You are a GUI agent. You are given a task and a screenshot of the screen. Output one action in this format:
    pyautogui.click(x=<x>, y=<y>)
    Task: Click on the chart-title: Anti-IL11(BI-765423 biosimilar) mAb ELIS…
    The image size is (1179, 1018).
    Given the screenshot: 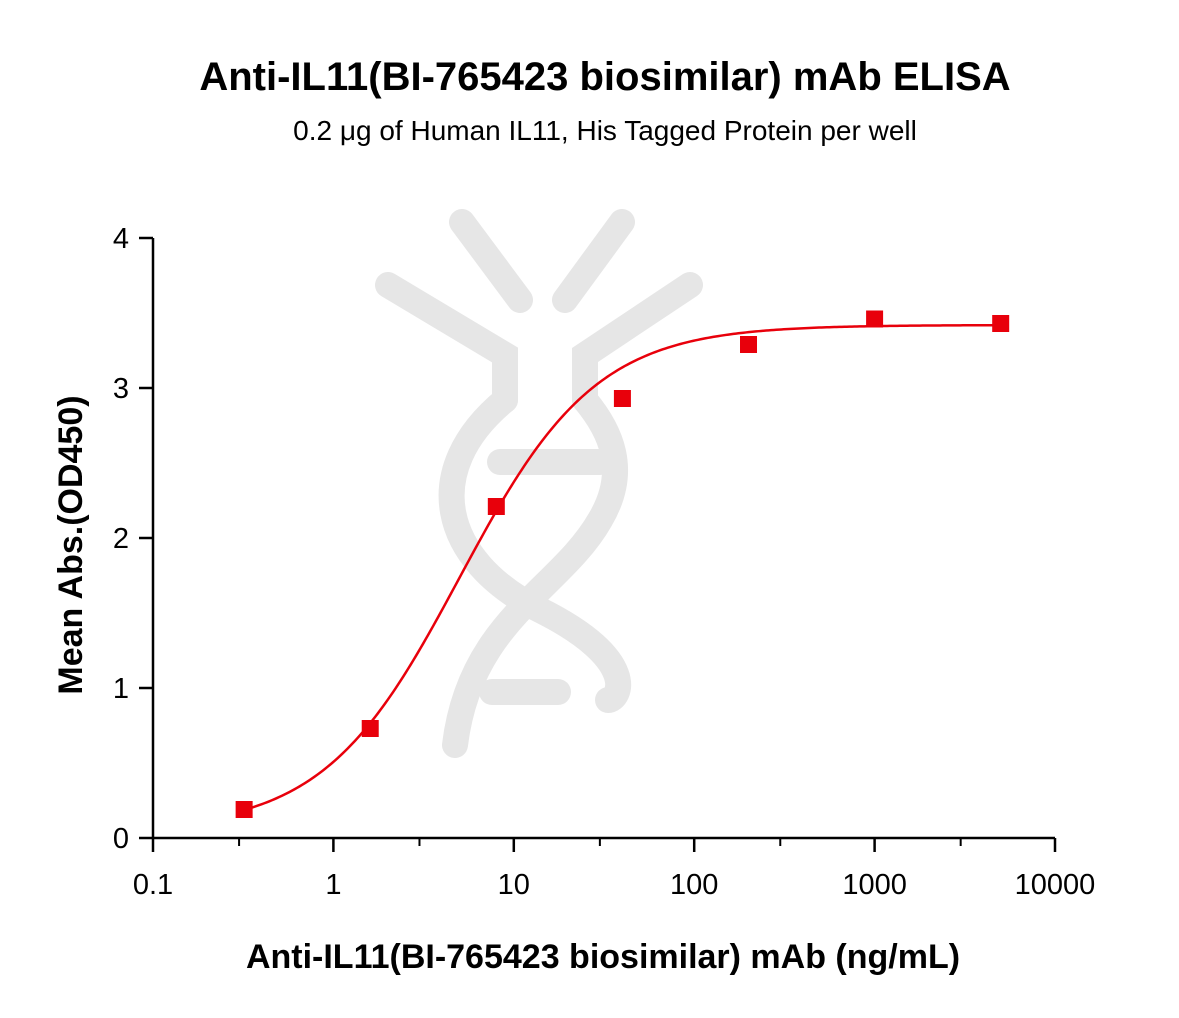 What is the action you would take?
    pyautogui.click(x=604, y=77)
    